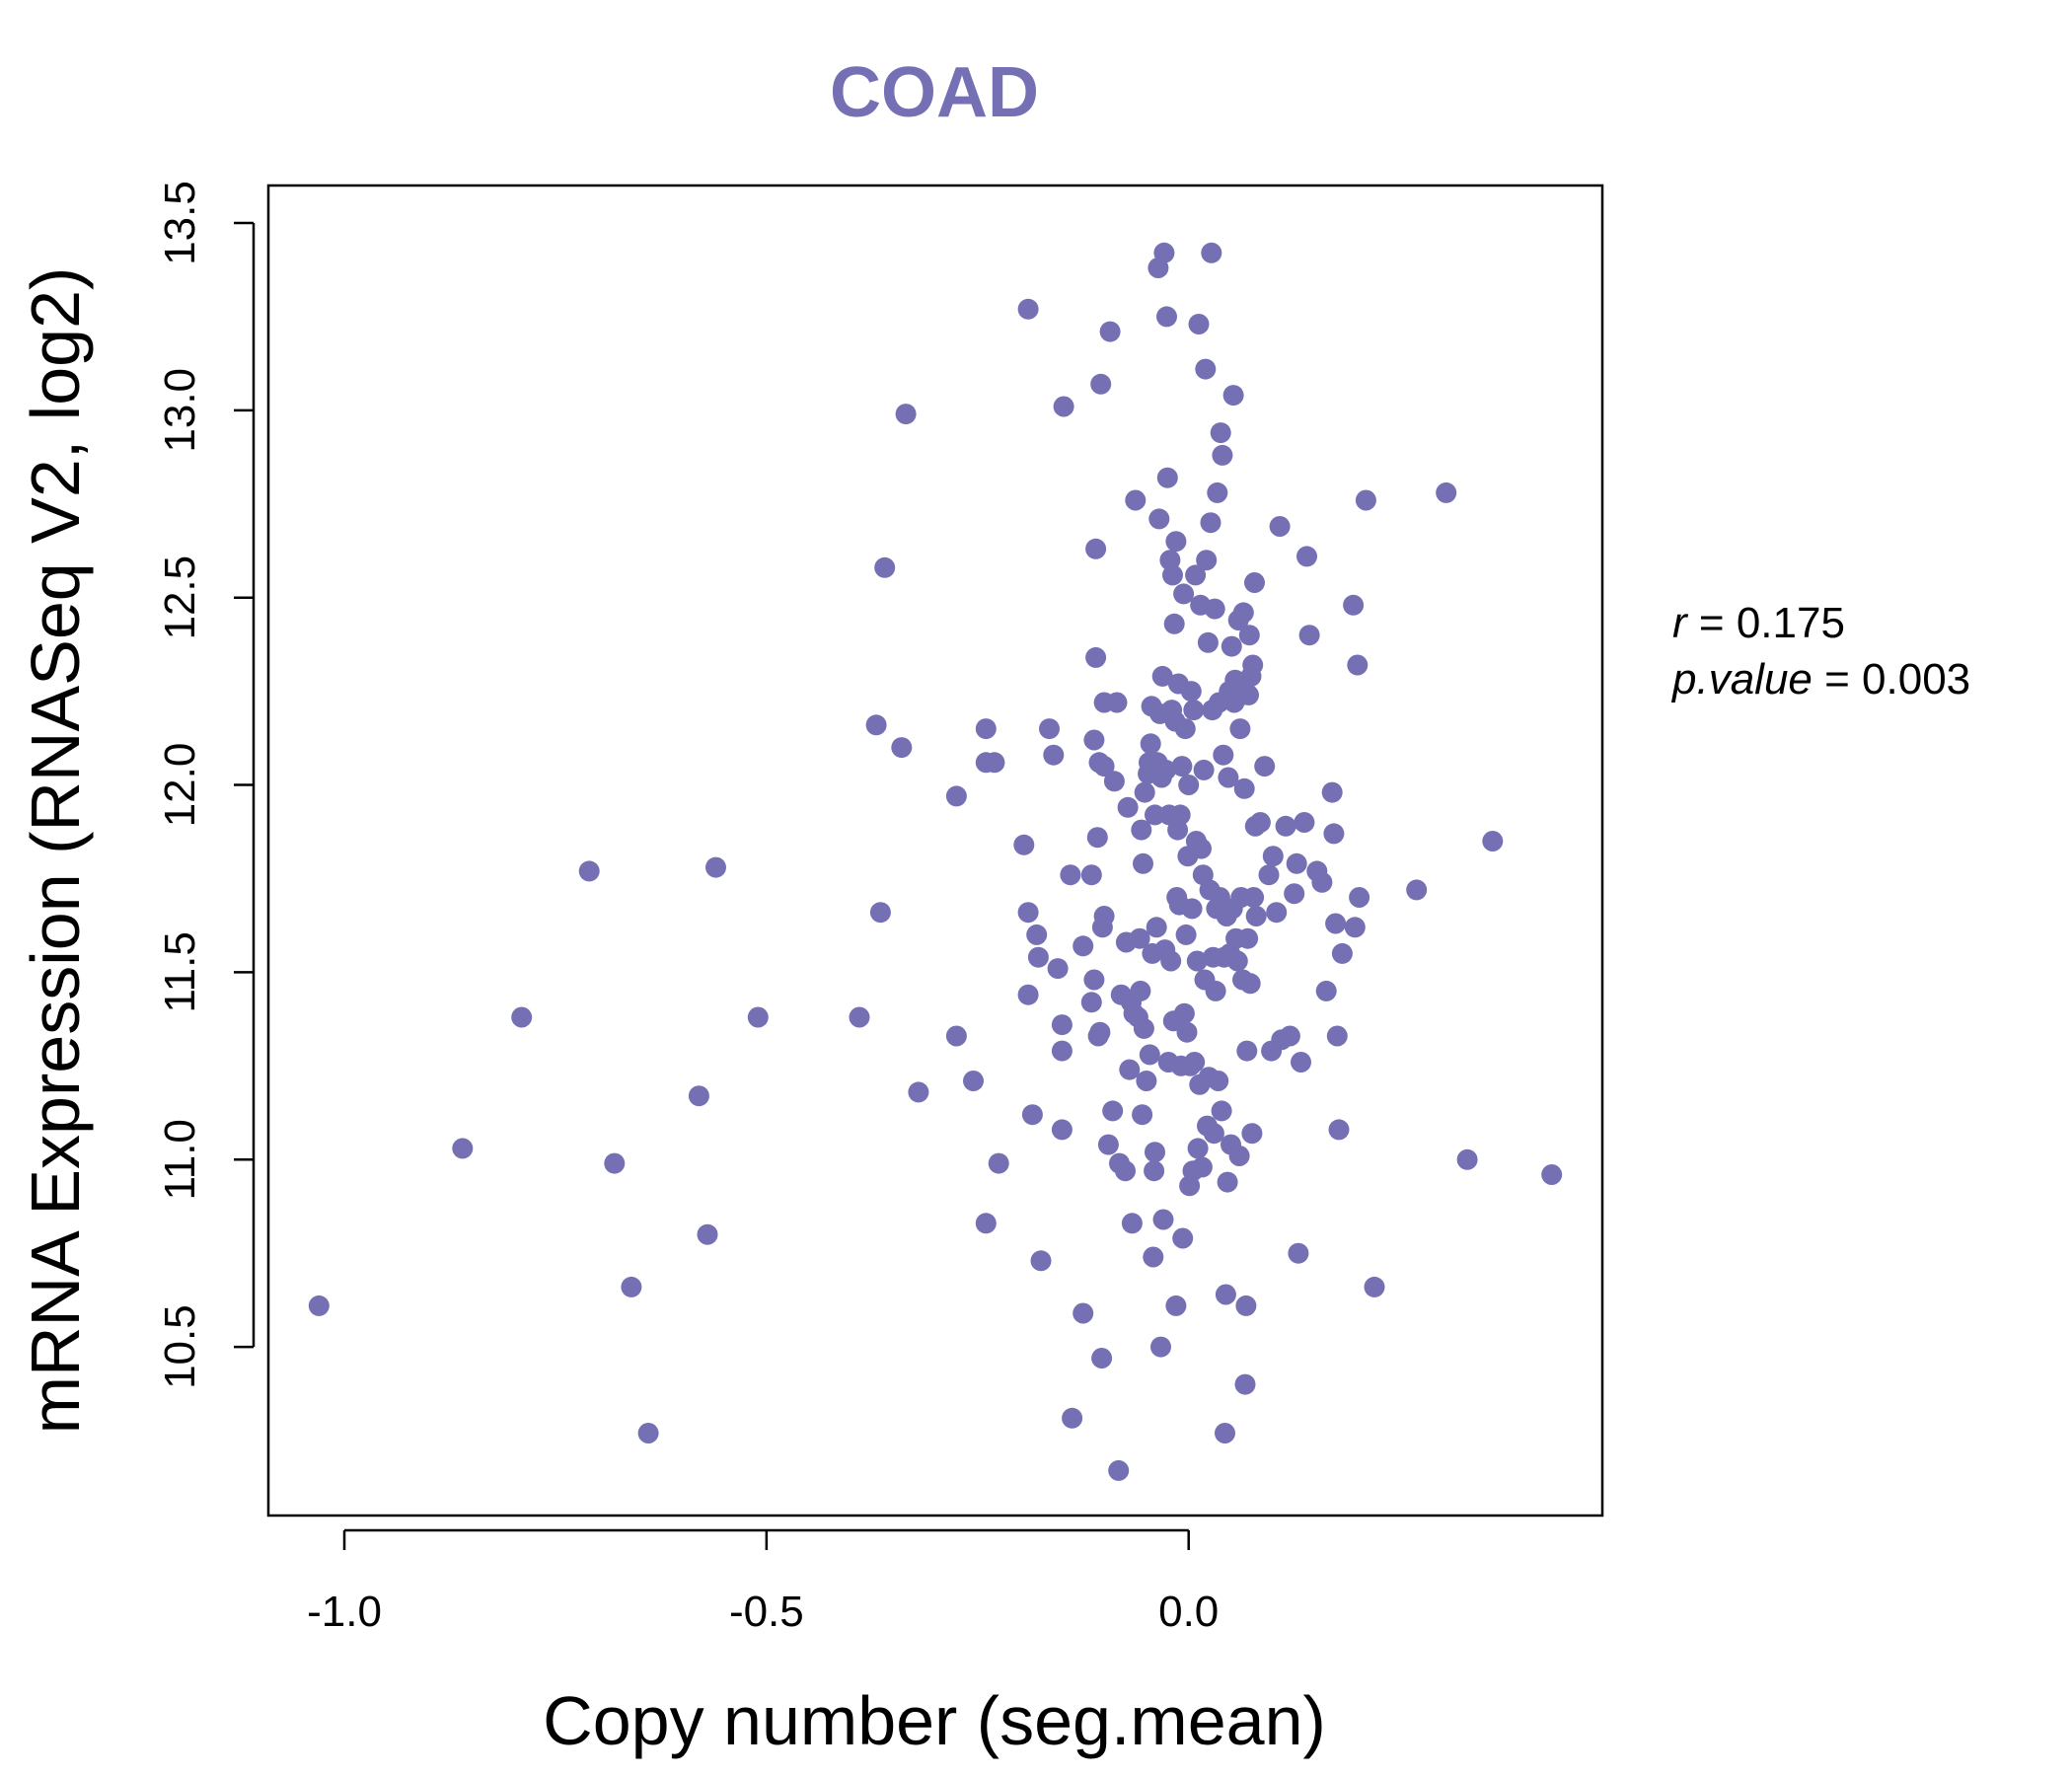 This screenshot has height=1776, width=2072. What do you see at coordinates (1188, 1612) in the screenshot?
I see `x-tick-label: 0.0` at bounding box center [1188, 1612].